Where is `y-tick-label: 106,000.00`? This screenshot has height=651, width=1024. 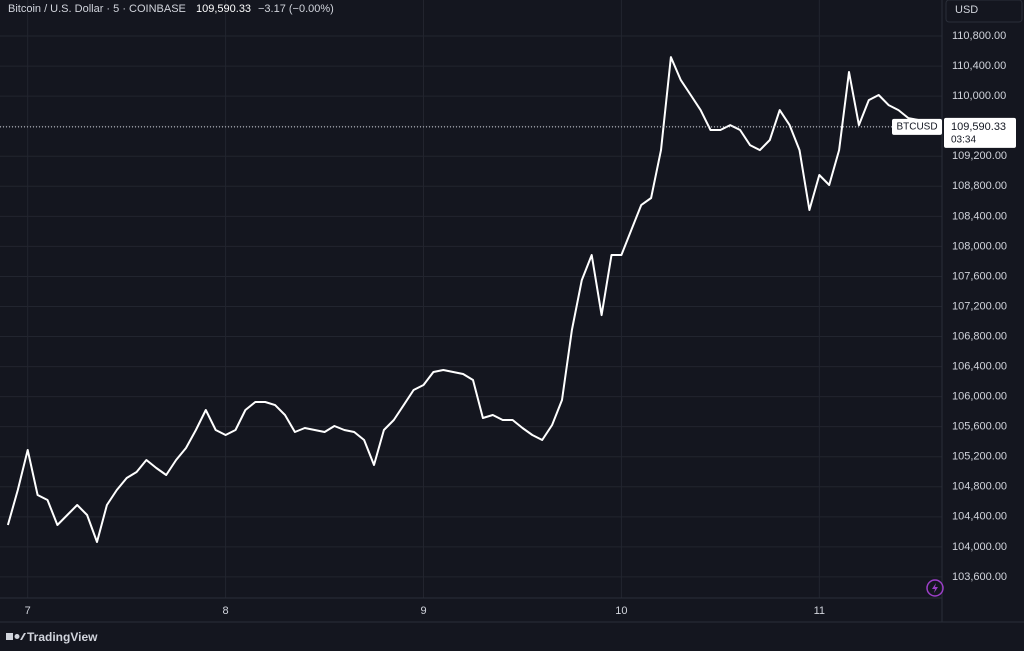 y-tick-label: 106,000.00 is located at coordinates (979, 397).